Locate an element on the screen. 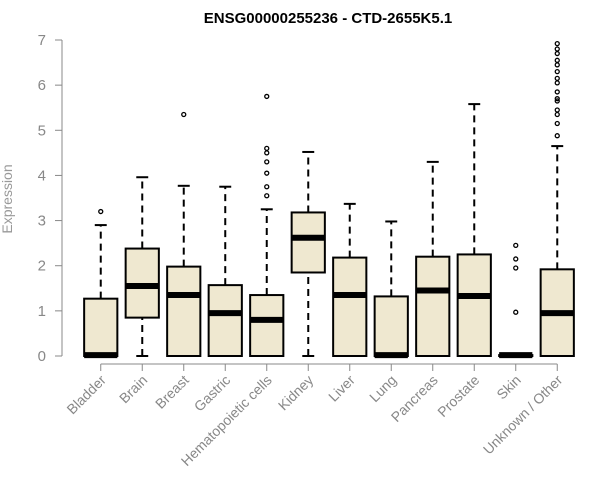 This screenshot has height=500, width=600. x-tick-label: Skin is located at coordinates (508, 387).